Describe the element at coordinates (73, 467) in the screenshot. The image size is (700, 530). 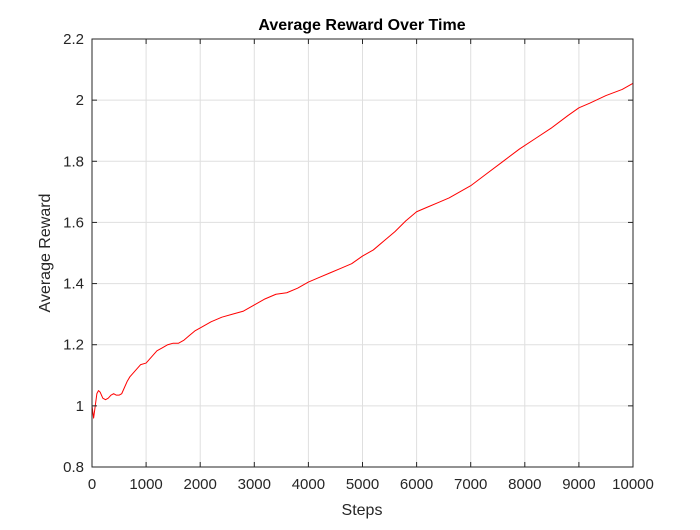
I see `y-tick-label: 0.8` at that location.